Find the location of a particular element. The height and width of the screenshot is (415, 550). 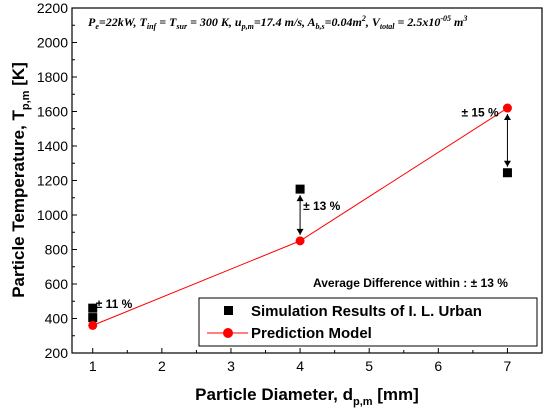

x-tick-label: 3 is located at coordinates (231, 366).